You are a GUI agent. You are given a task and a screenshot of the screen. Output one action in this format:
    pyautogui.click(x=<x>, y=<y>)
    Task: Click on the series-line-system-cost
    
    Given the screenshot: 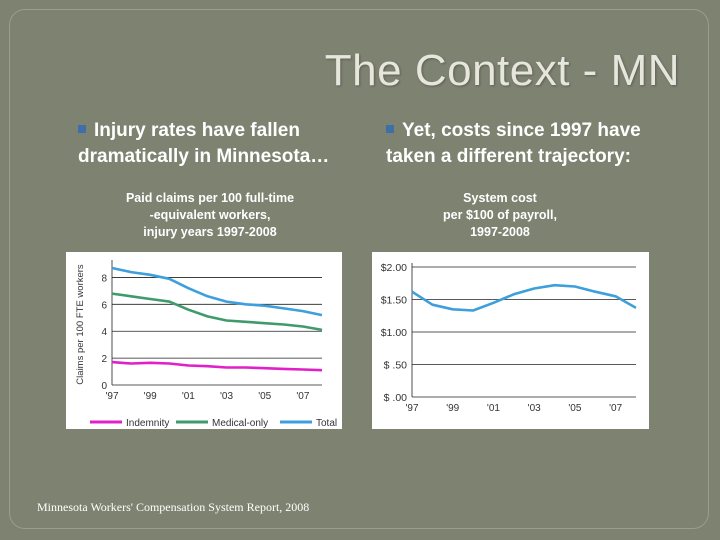 What is the action you would take?
    pyautogui.click(x=524, y=297)
    